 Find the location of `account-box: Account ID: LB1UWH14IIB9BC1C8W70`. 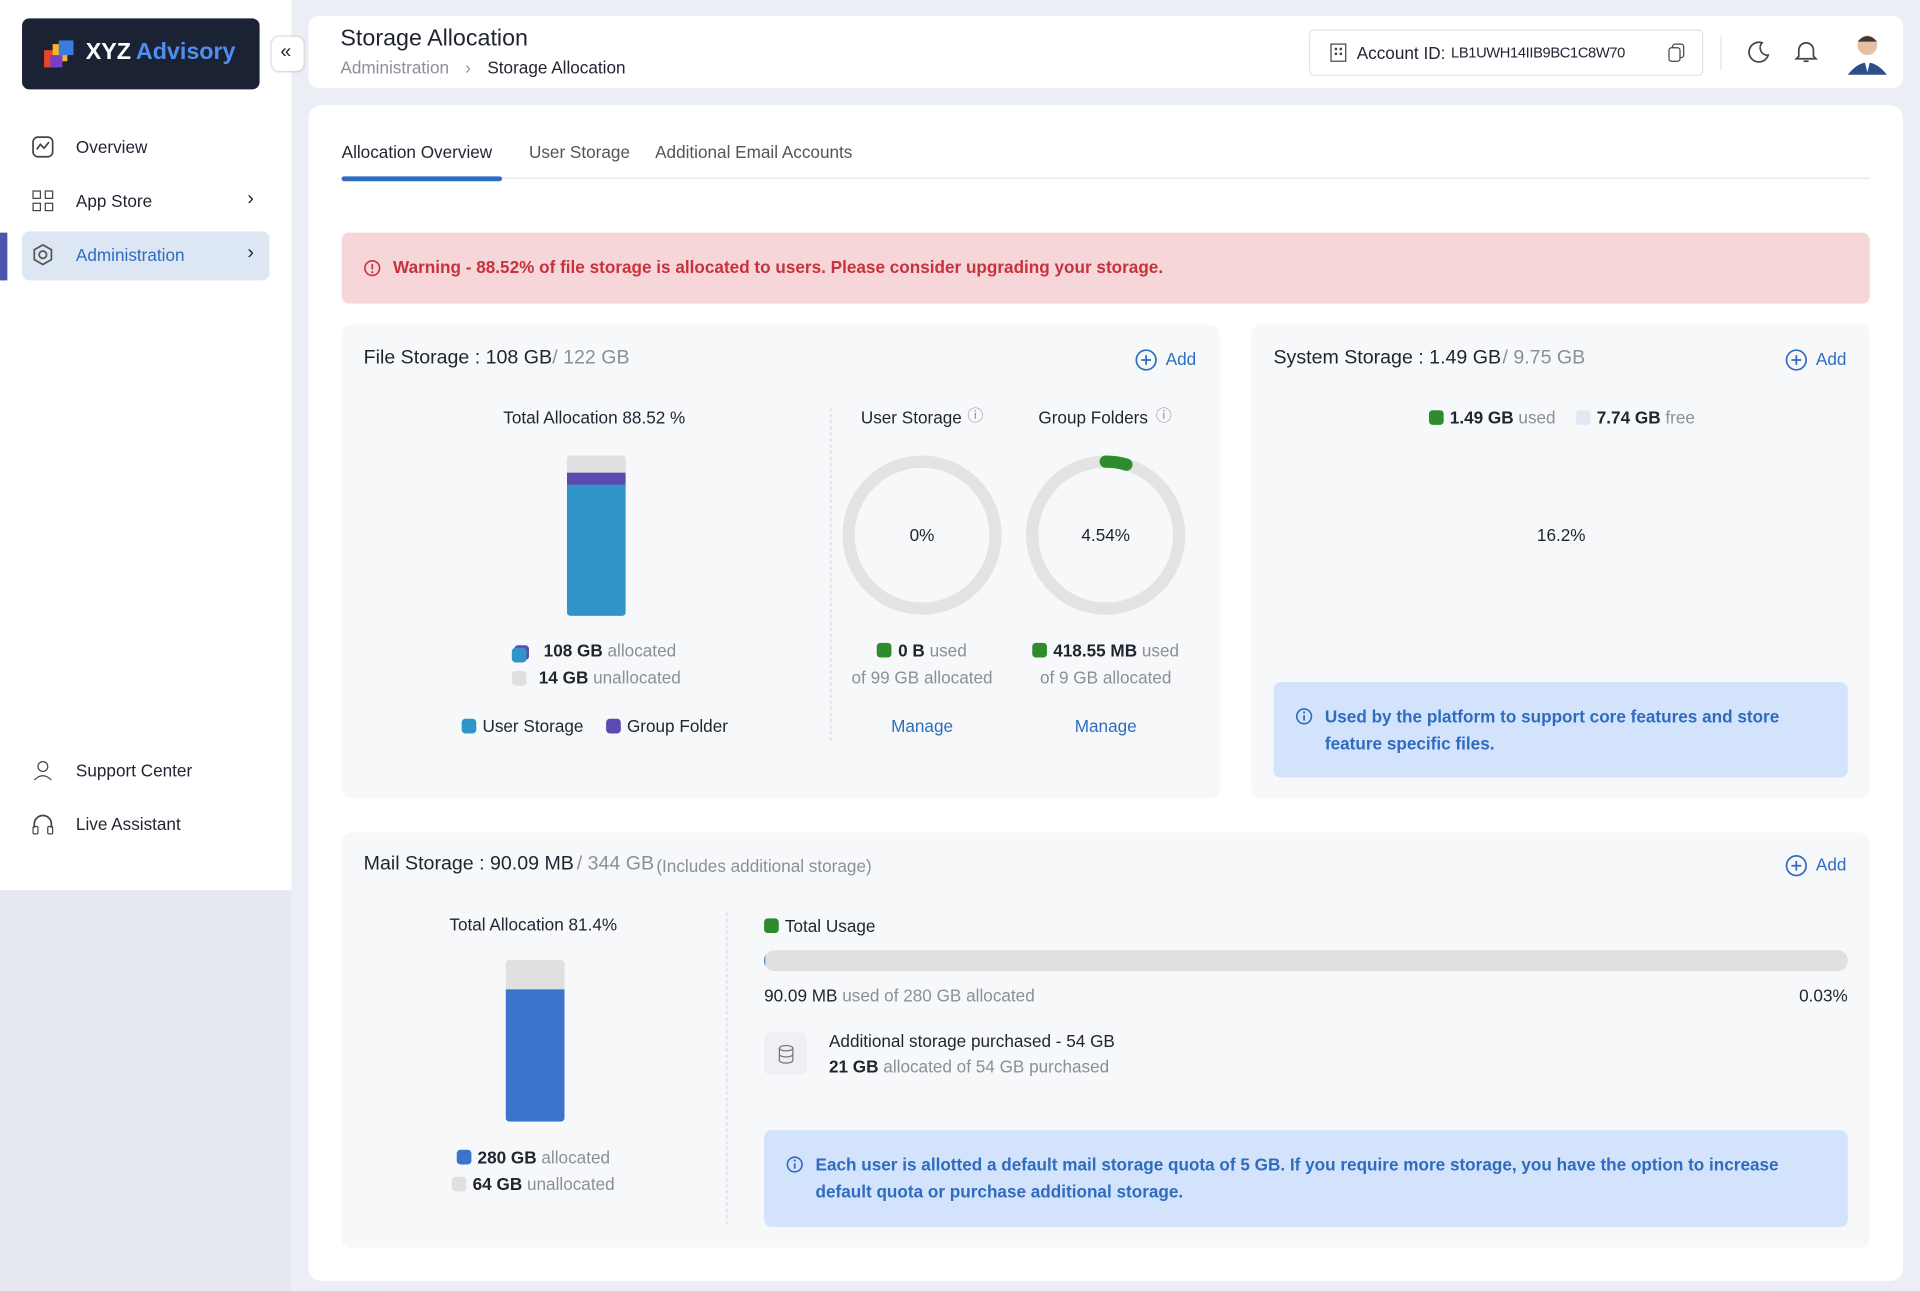

account-box: Account ID: LB1UWH14IIB9BC1C8W70 is located at coordinates (1506, 52).